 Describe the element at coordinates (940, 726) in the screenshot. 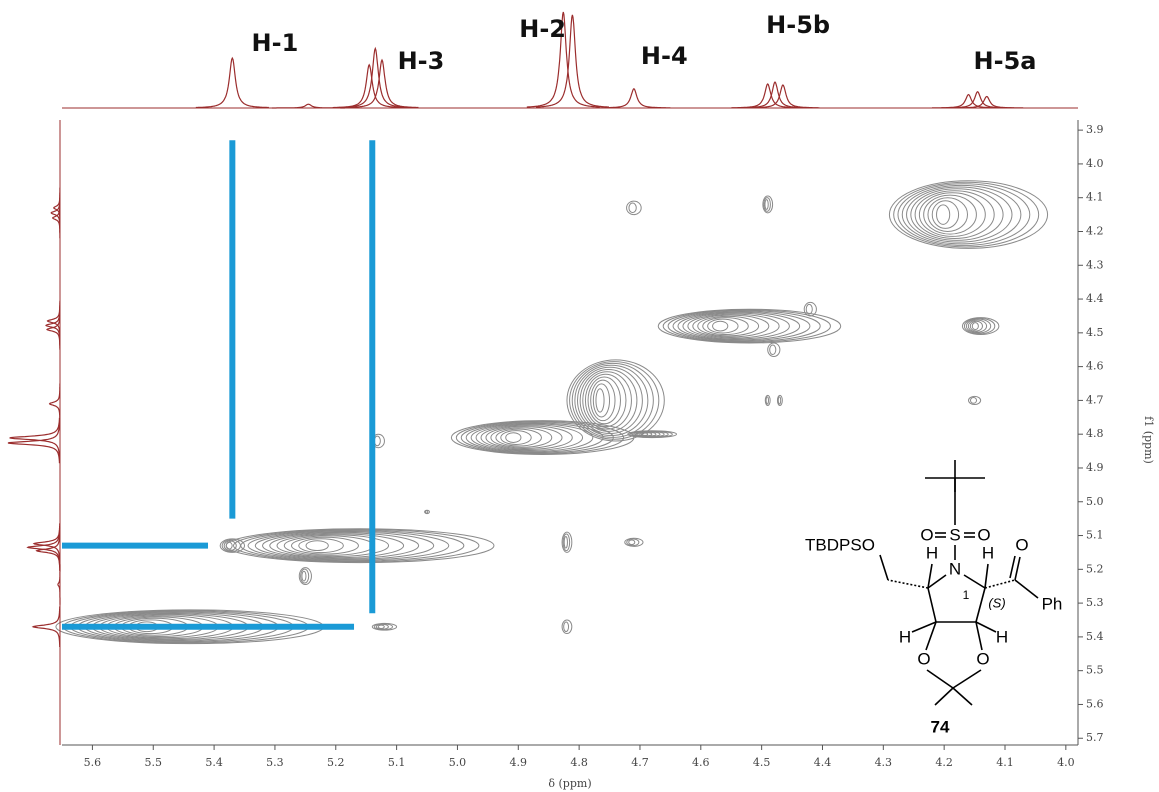

I see `compound-number: 74` at that location.